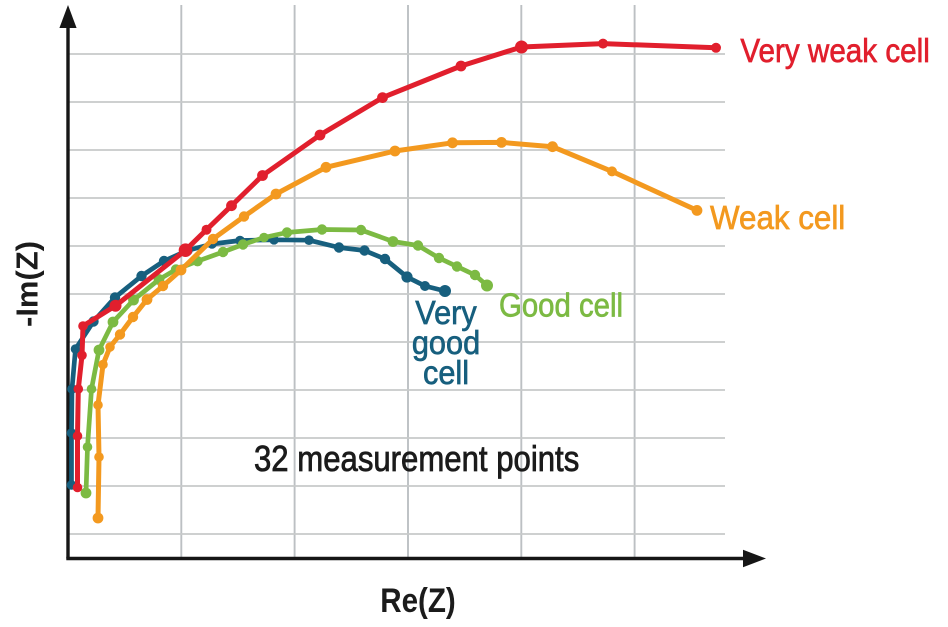  Describe the element at coordinates (416, 460) in the screenshot. I see `svg-text: 32 measurement points` at that location.